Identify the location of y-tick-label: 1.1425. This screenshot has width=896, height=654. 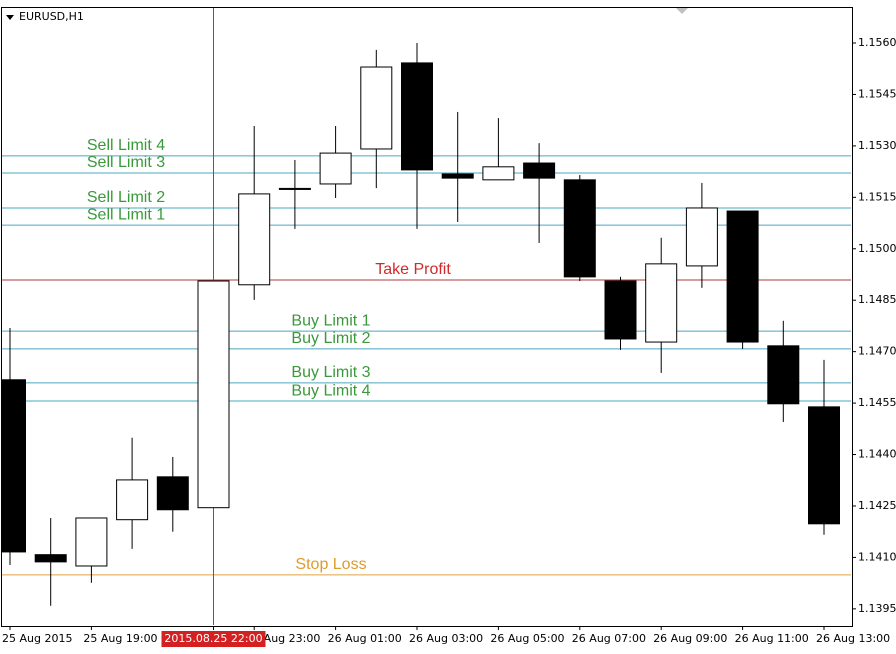
(877, 505).